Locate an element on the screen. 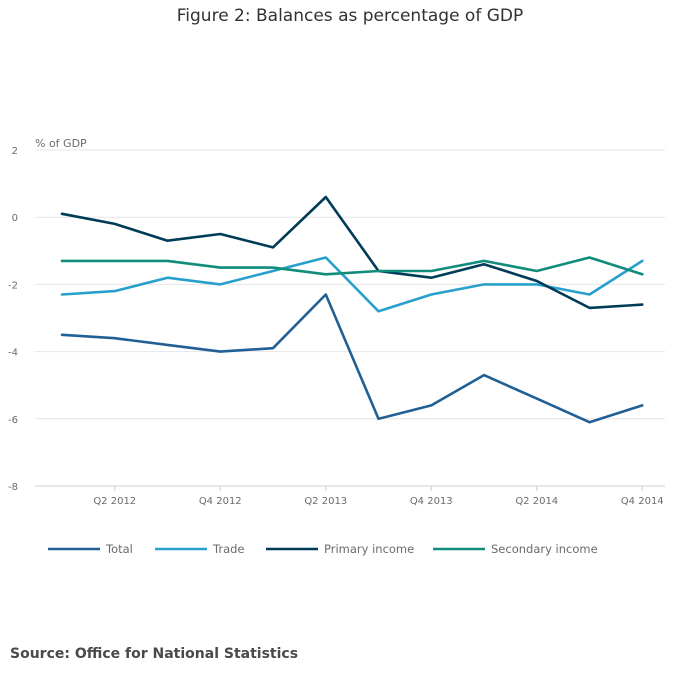 The image size is (700, 682). y-axis-label: % of GDP is located at coordinates (61, 143).